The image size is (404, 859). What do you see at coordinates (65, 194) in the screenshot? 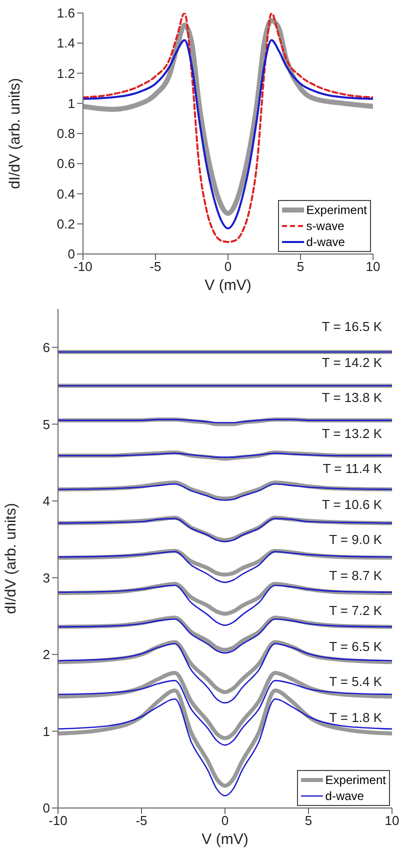
I see `y-tick-label: 0.4` at bounding box center [65, 194].